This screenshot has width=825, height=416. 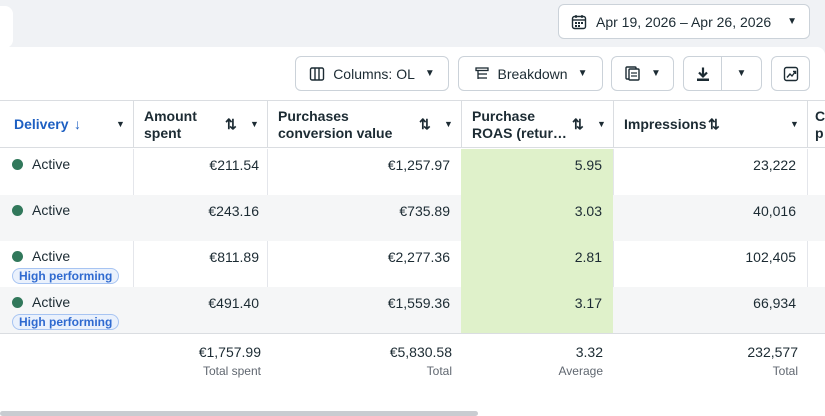 I want to click on sort-down-arrow-icon: ↓, so click(x=77, y=124).